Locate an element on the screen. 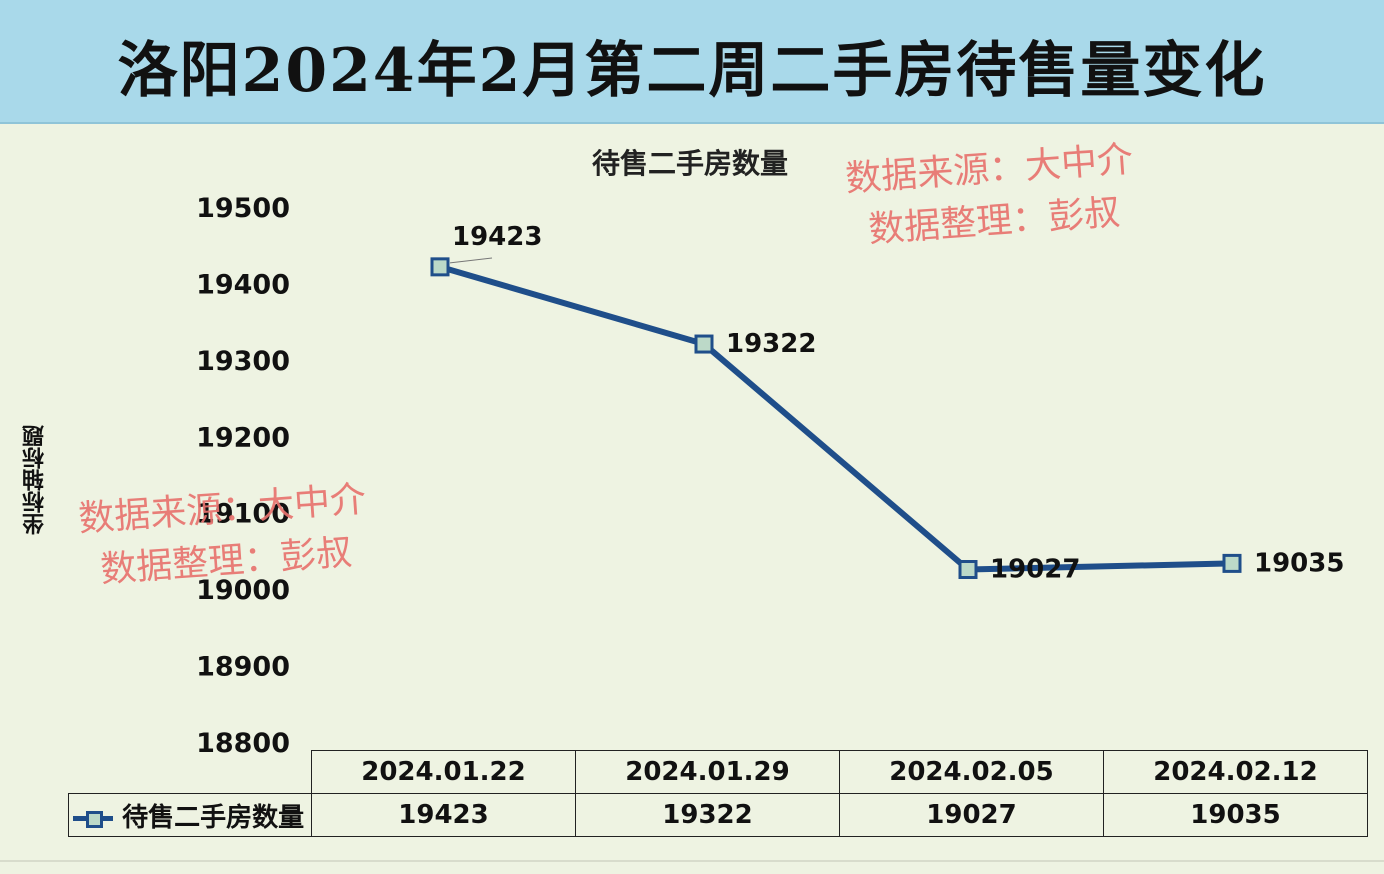  data-label: 19423 is located at coordinates (497, 237).